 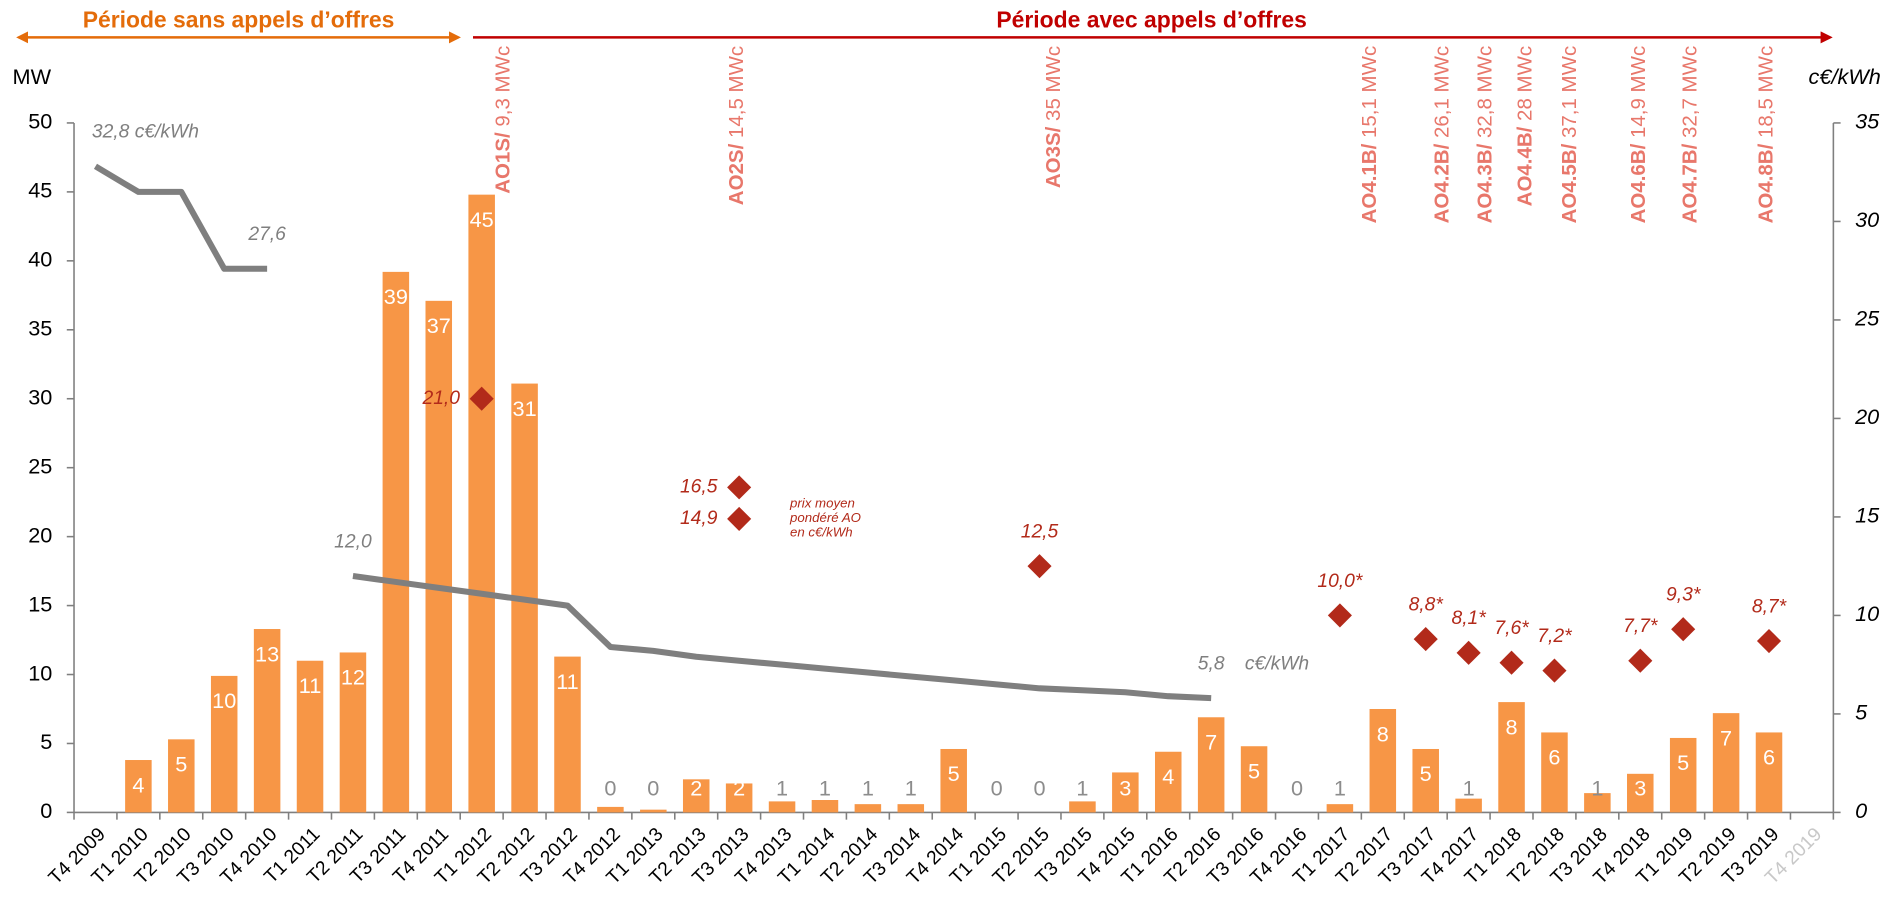 What do you see at coordinates (699, 518) in the screenshot?
I see `price-label: 14,9` at bounding box center [699, 518].